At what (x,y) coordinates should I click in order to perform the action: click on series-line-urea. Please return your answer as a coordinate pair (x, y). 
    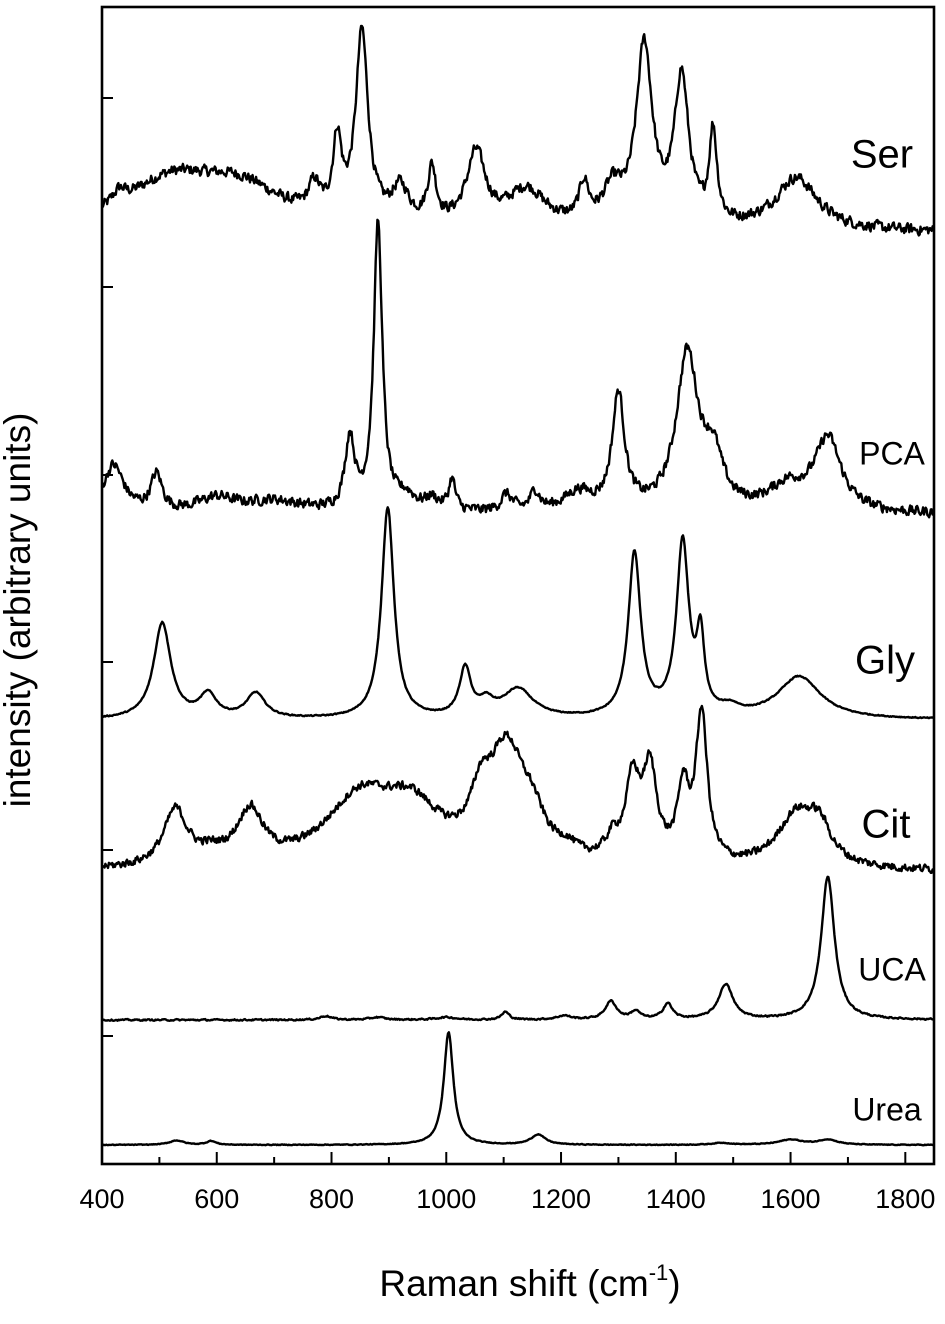
    Looking at the image, I should click on (517, 1089).